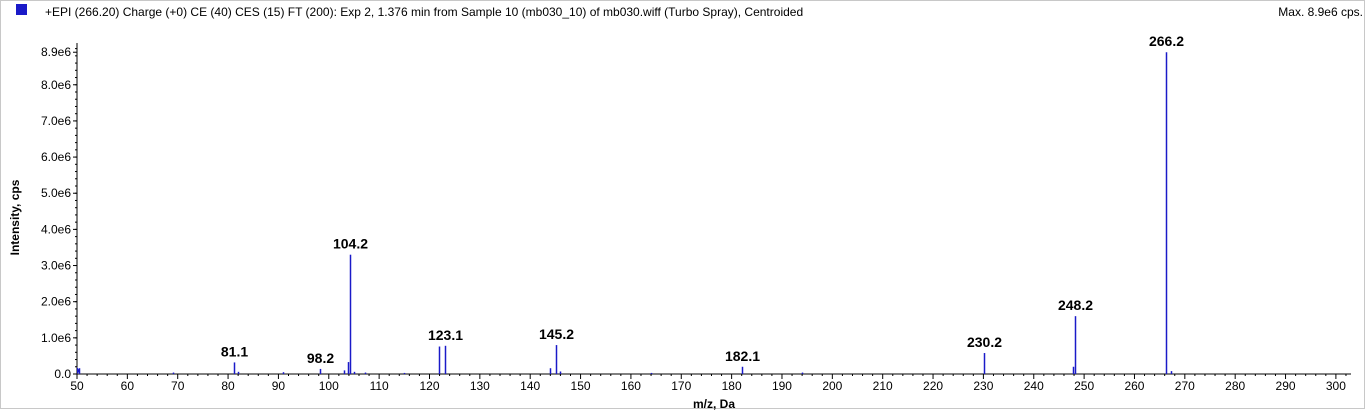 The image size is (1367, 411). What do you see at coordinates (631, 386) in the screenshot?
I see `x-tick-label: 160` at bounding box center [631, 386].